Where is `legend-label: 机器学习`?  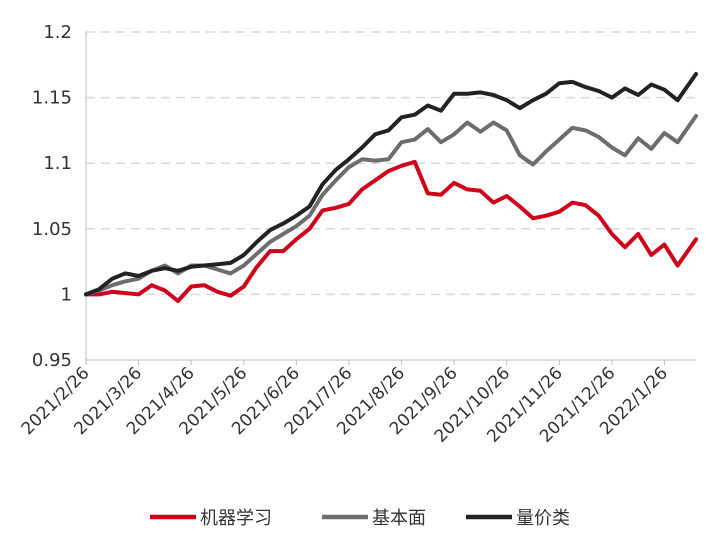 legend-label: 机器学习 is located at coordinates (236, 518).